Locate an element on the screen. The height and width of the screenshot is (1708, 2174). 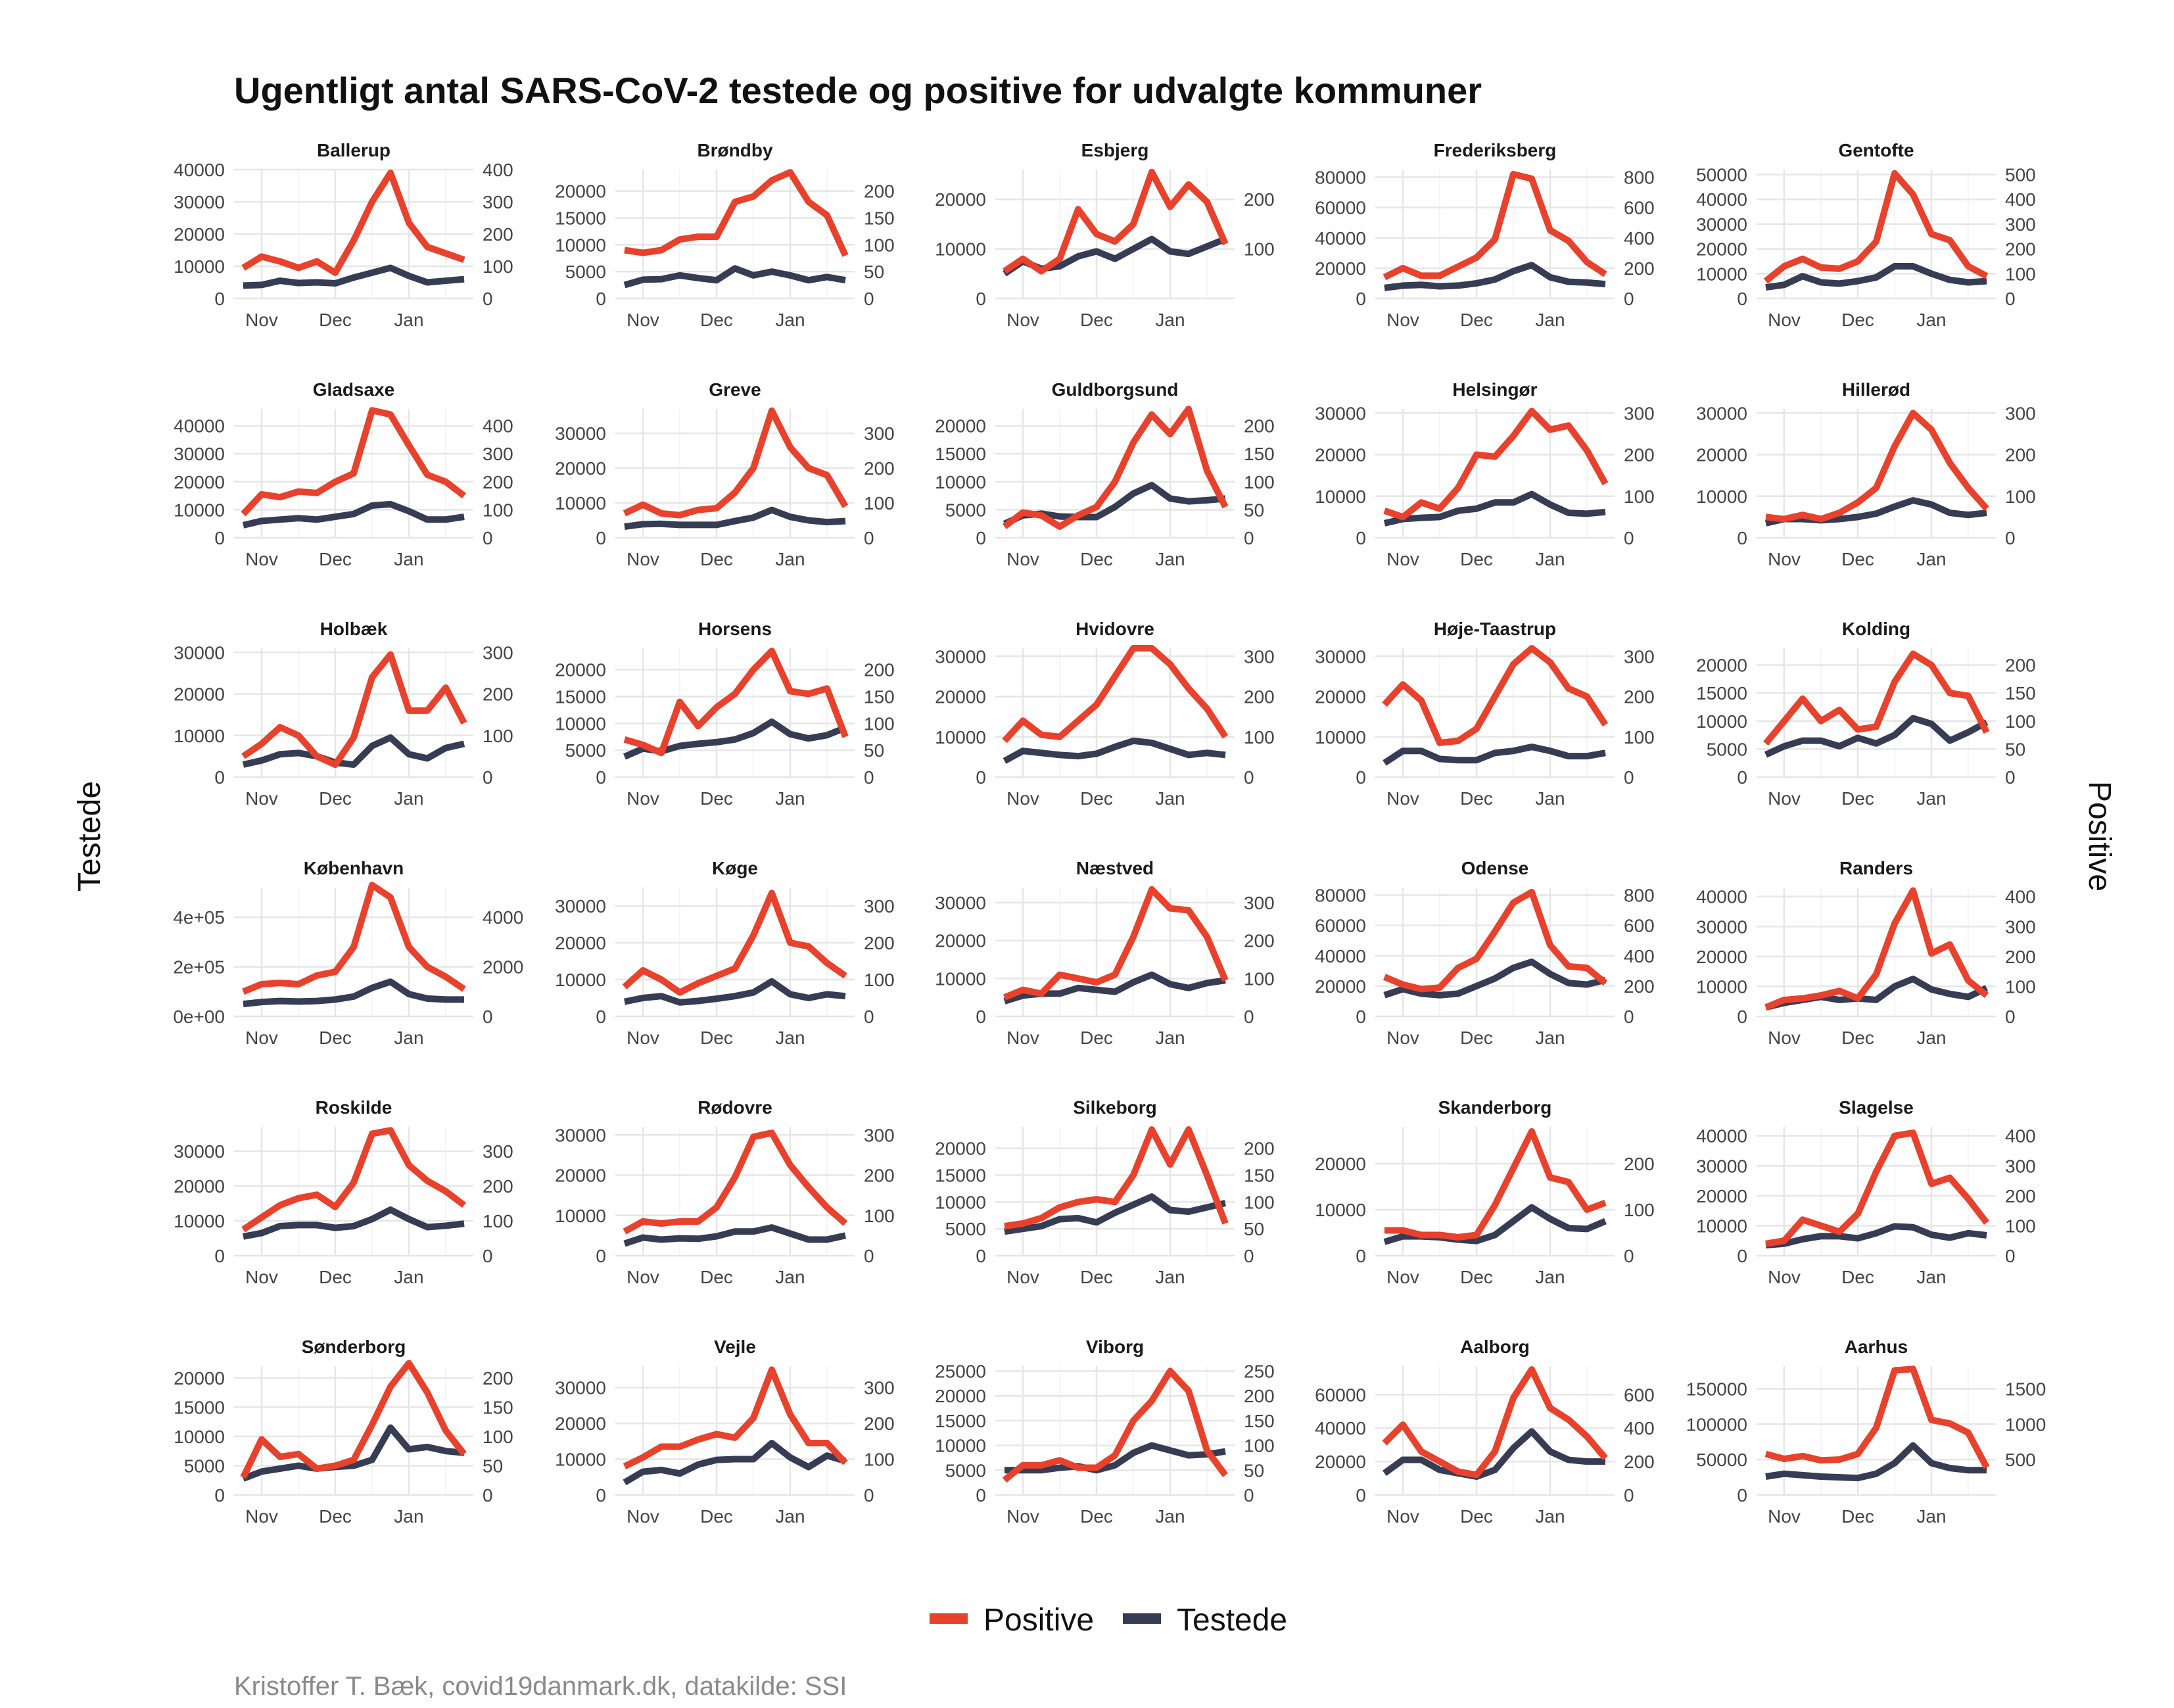
panel-broendby-right-tick: 200 is located at coordinates (880, 191).